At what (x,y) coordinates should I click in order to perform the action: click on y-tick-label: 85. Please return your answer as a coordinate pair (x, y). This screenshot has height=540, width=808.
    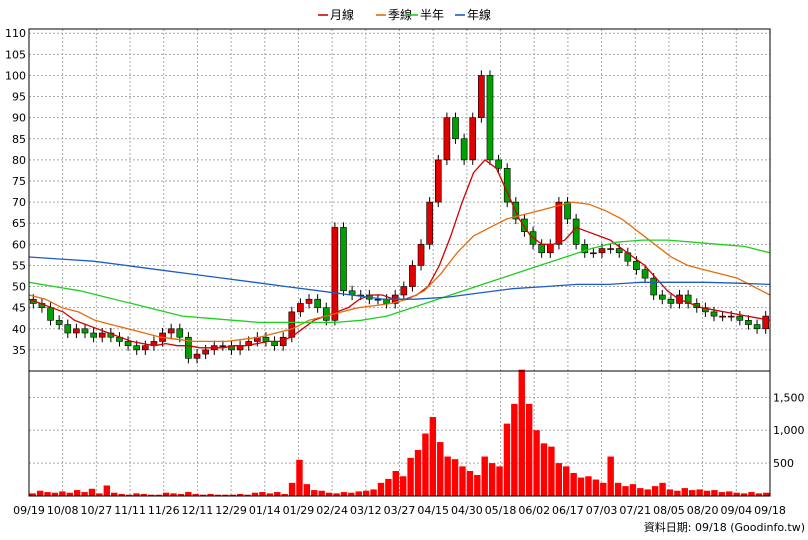
    Looking at the image, I should click on (19, 139).